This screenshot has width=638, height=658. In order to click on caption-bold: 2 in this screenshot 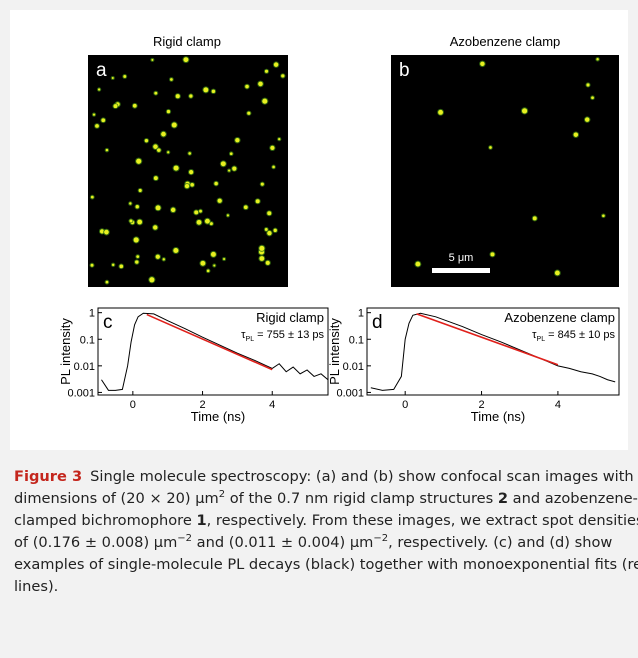, I will do `click(503, 498)`.